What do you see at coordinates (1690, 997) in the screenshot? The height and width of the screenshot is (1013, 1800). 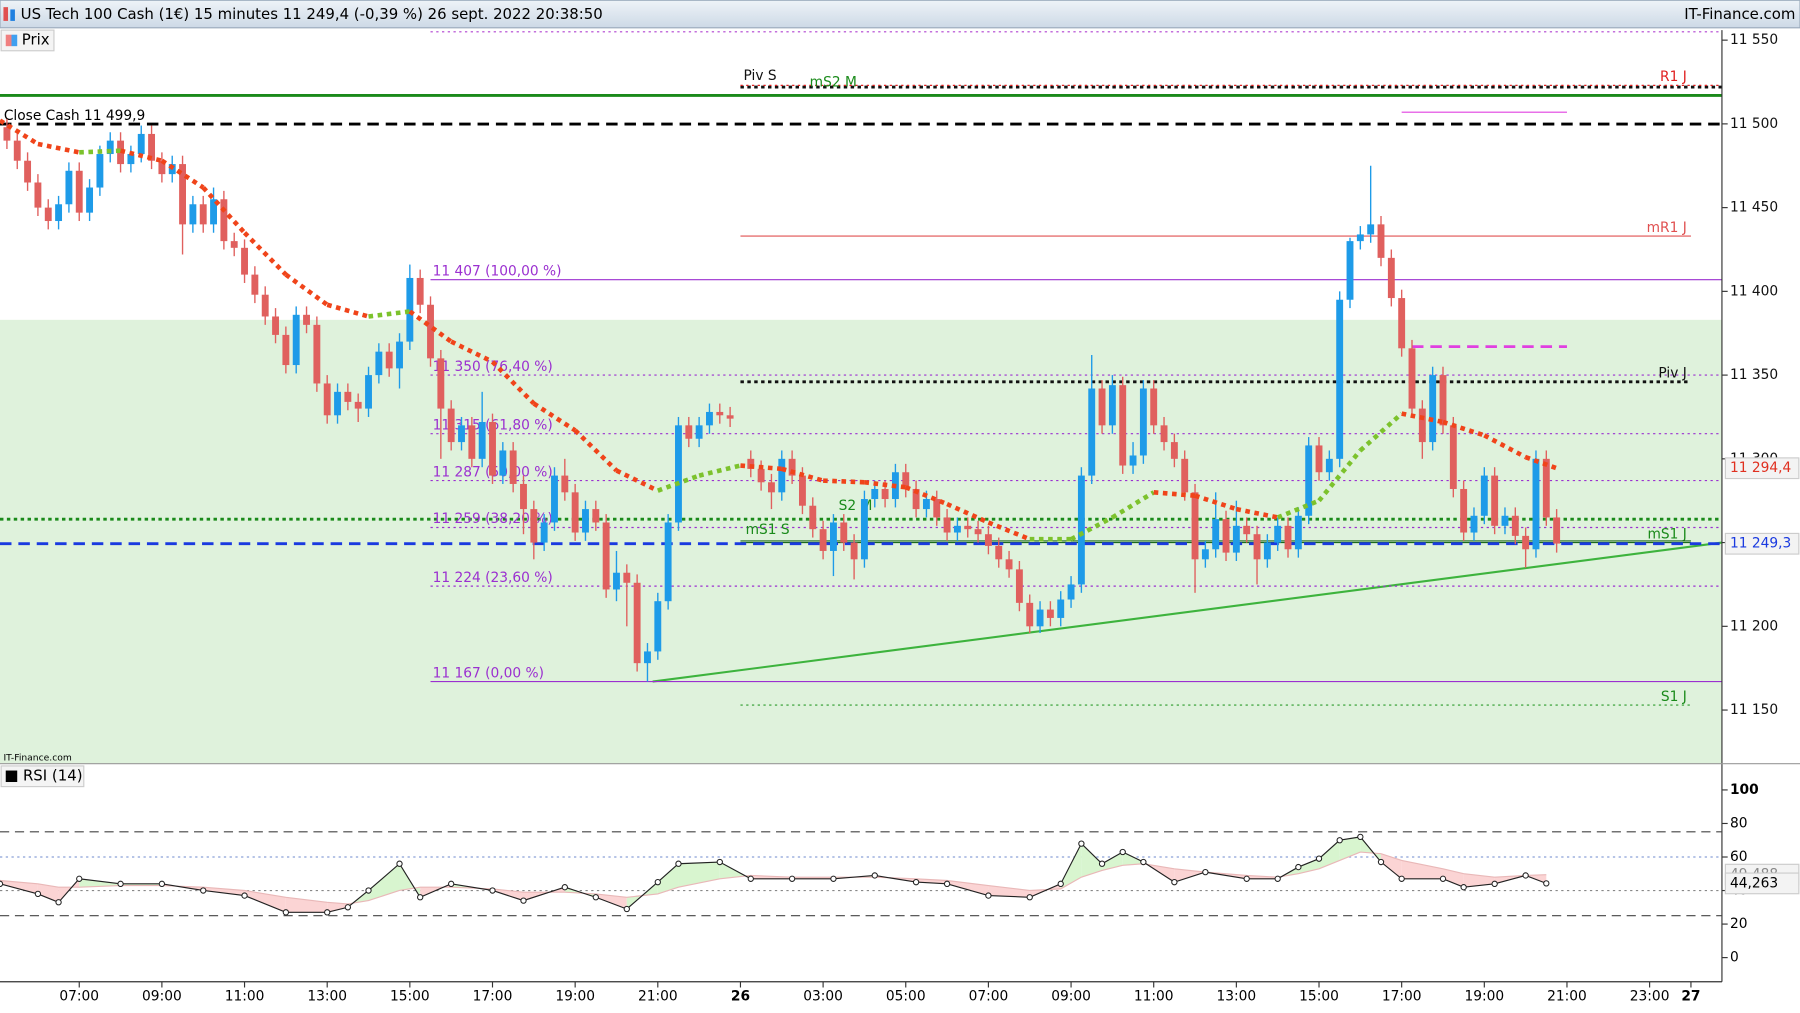 I see `x-tick-label: 27` at bounding box center [1690, 997].